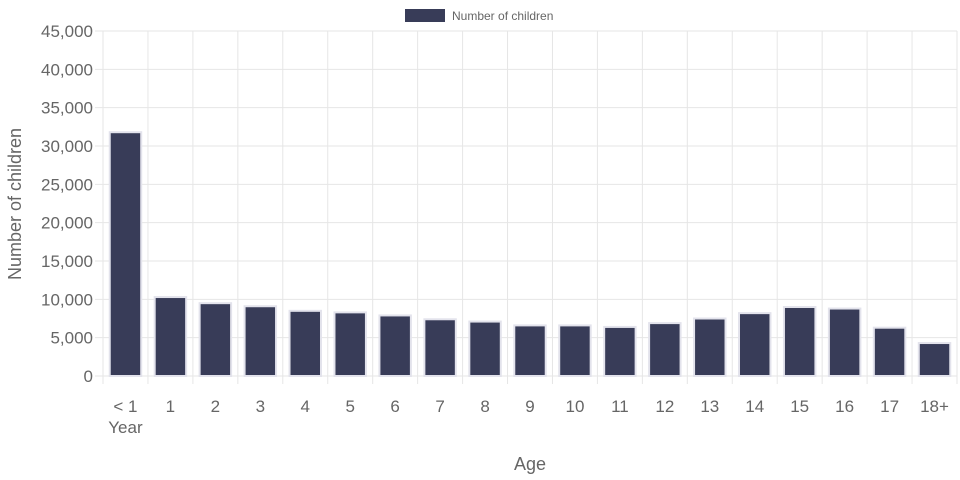  I want to click on x-tick-label: 9, so click(529, 406).